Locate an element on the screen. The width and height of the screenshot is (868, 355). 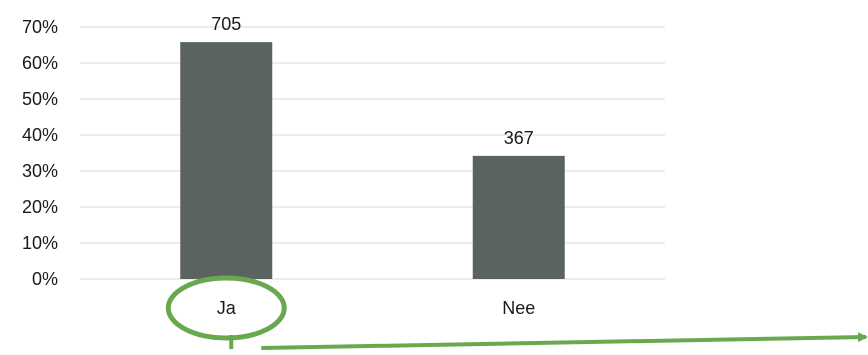
y-axis-ticks: 0% 10% 20% 30% 40% 50% 60% 70% is located at coordinates (40, 153).